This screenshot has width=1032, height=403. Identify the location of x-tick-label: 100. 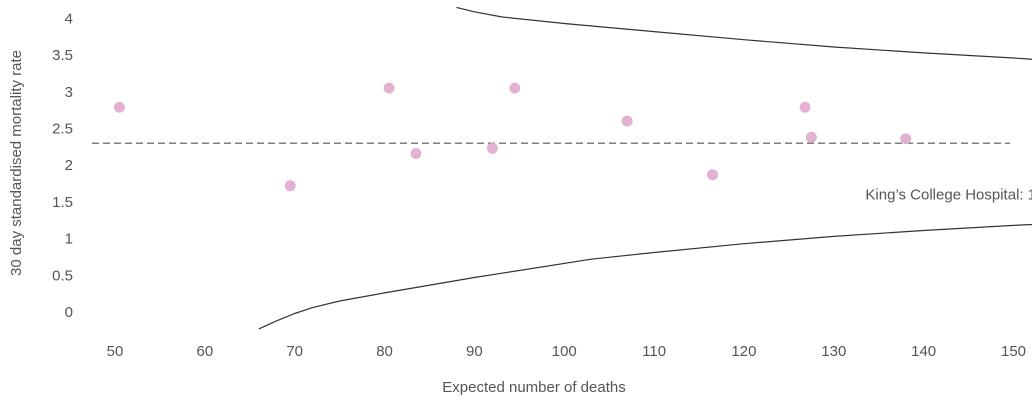
(564, 351).